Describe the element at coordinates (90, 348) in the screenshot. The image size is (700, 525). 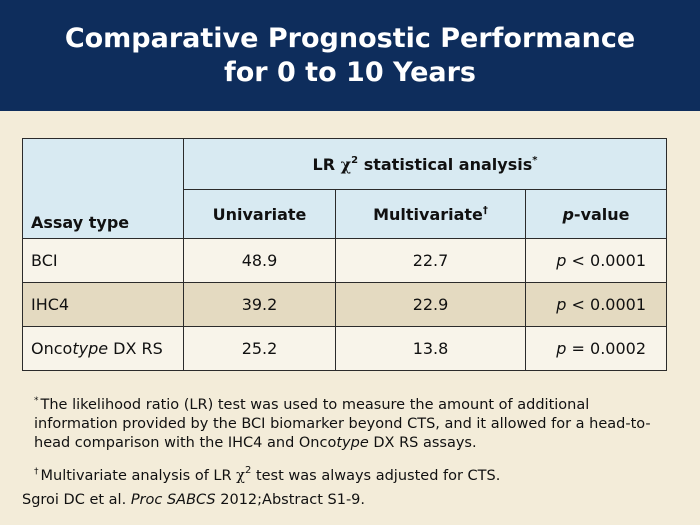
I see `assay-name-italic: type` at that location.